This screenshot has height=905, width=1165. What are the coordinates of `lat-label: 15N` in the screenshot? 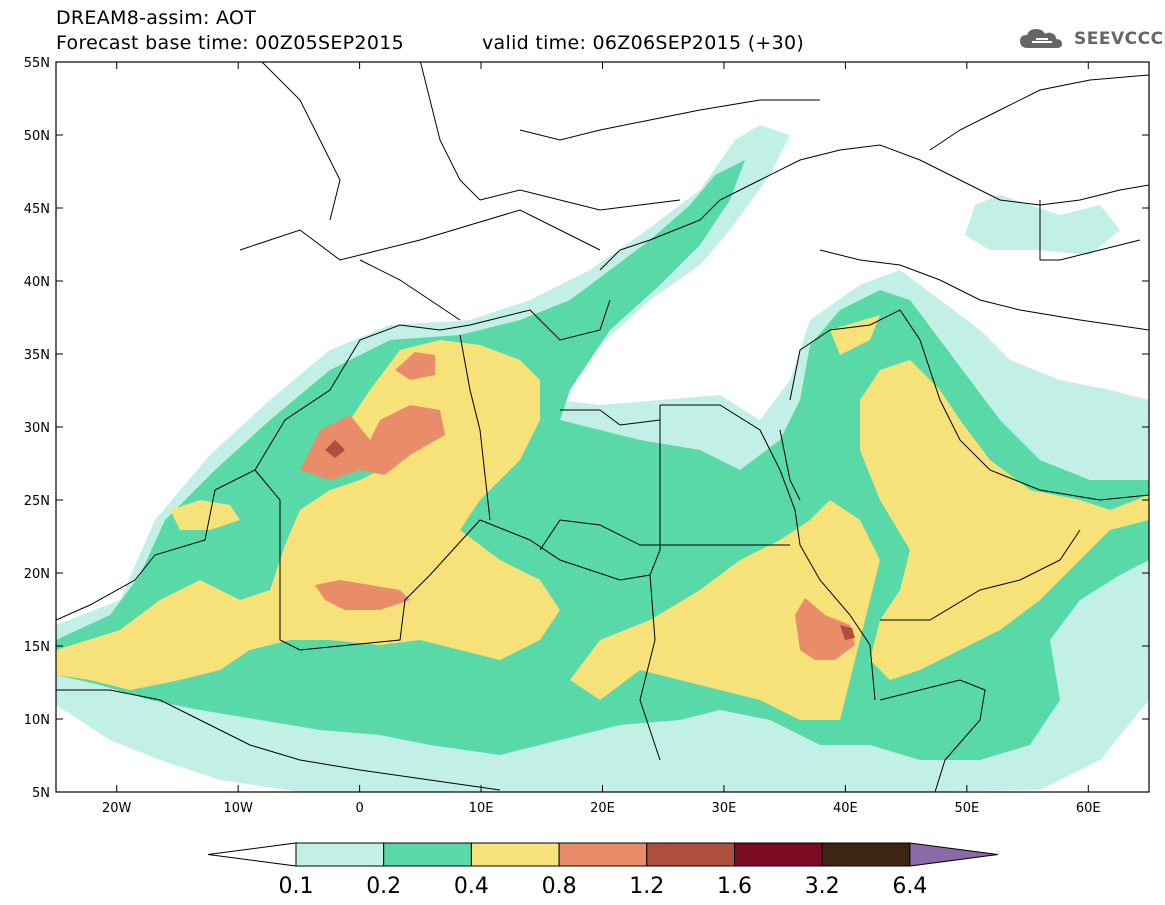 It's located at (37, 647).